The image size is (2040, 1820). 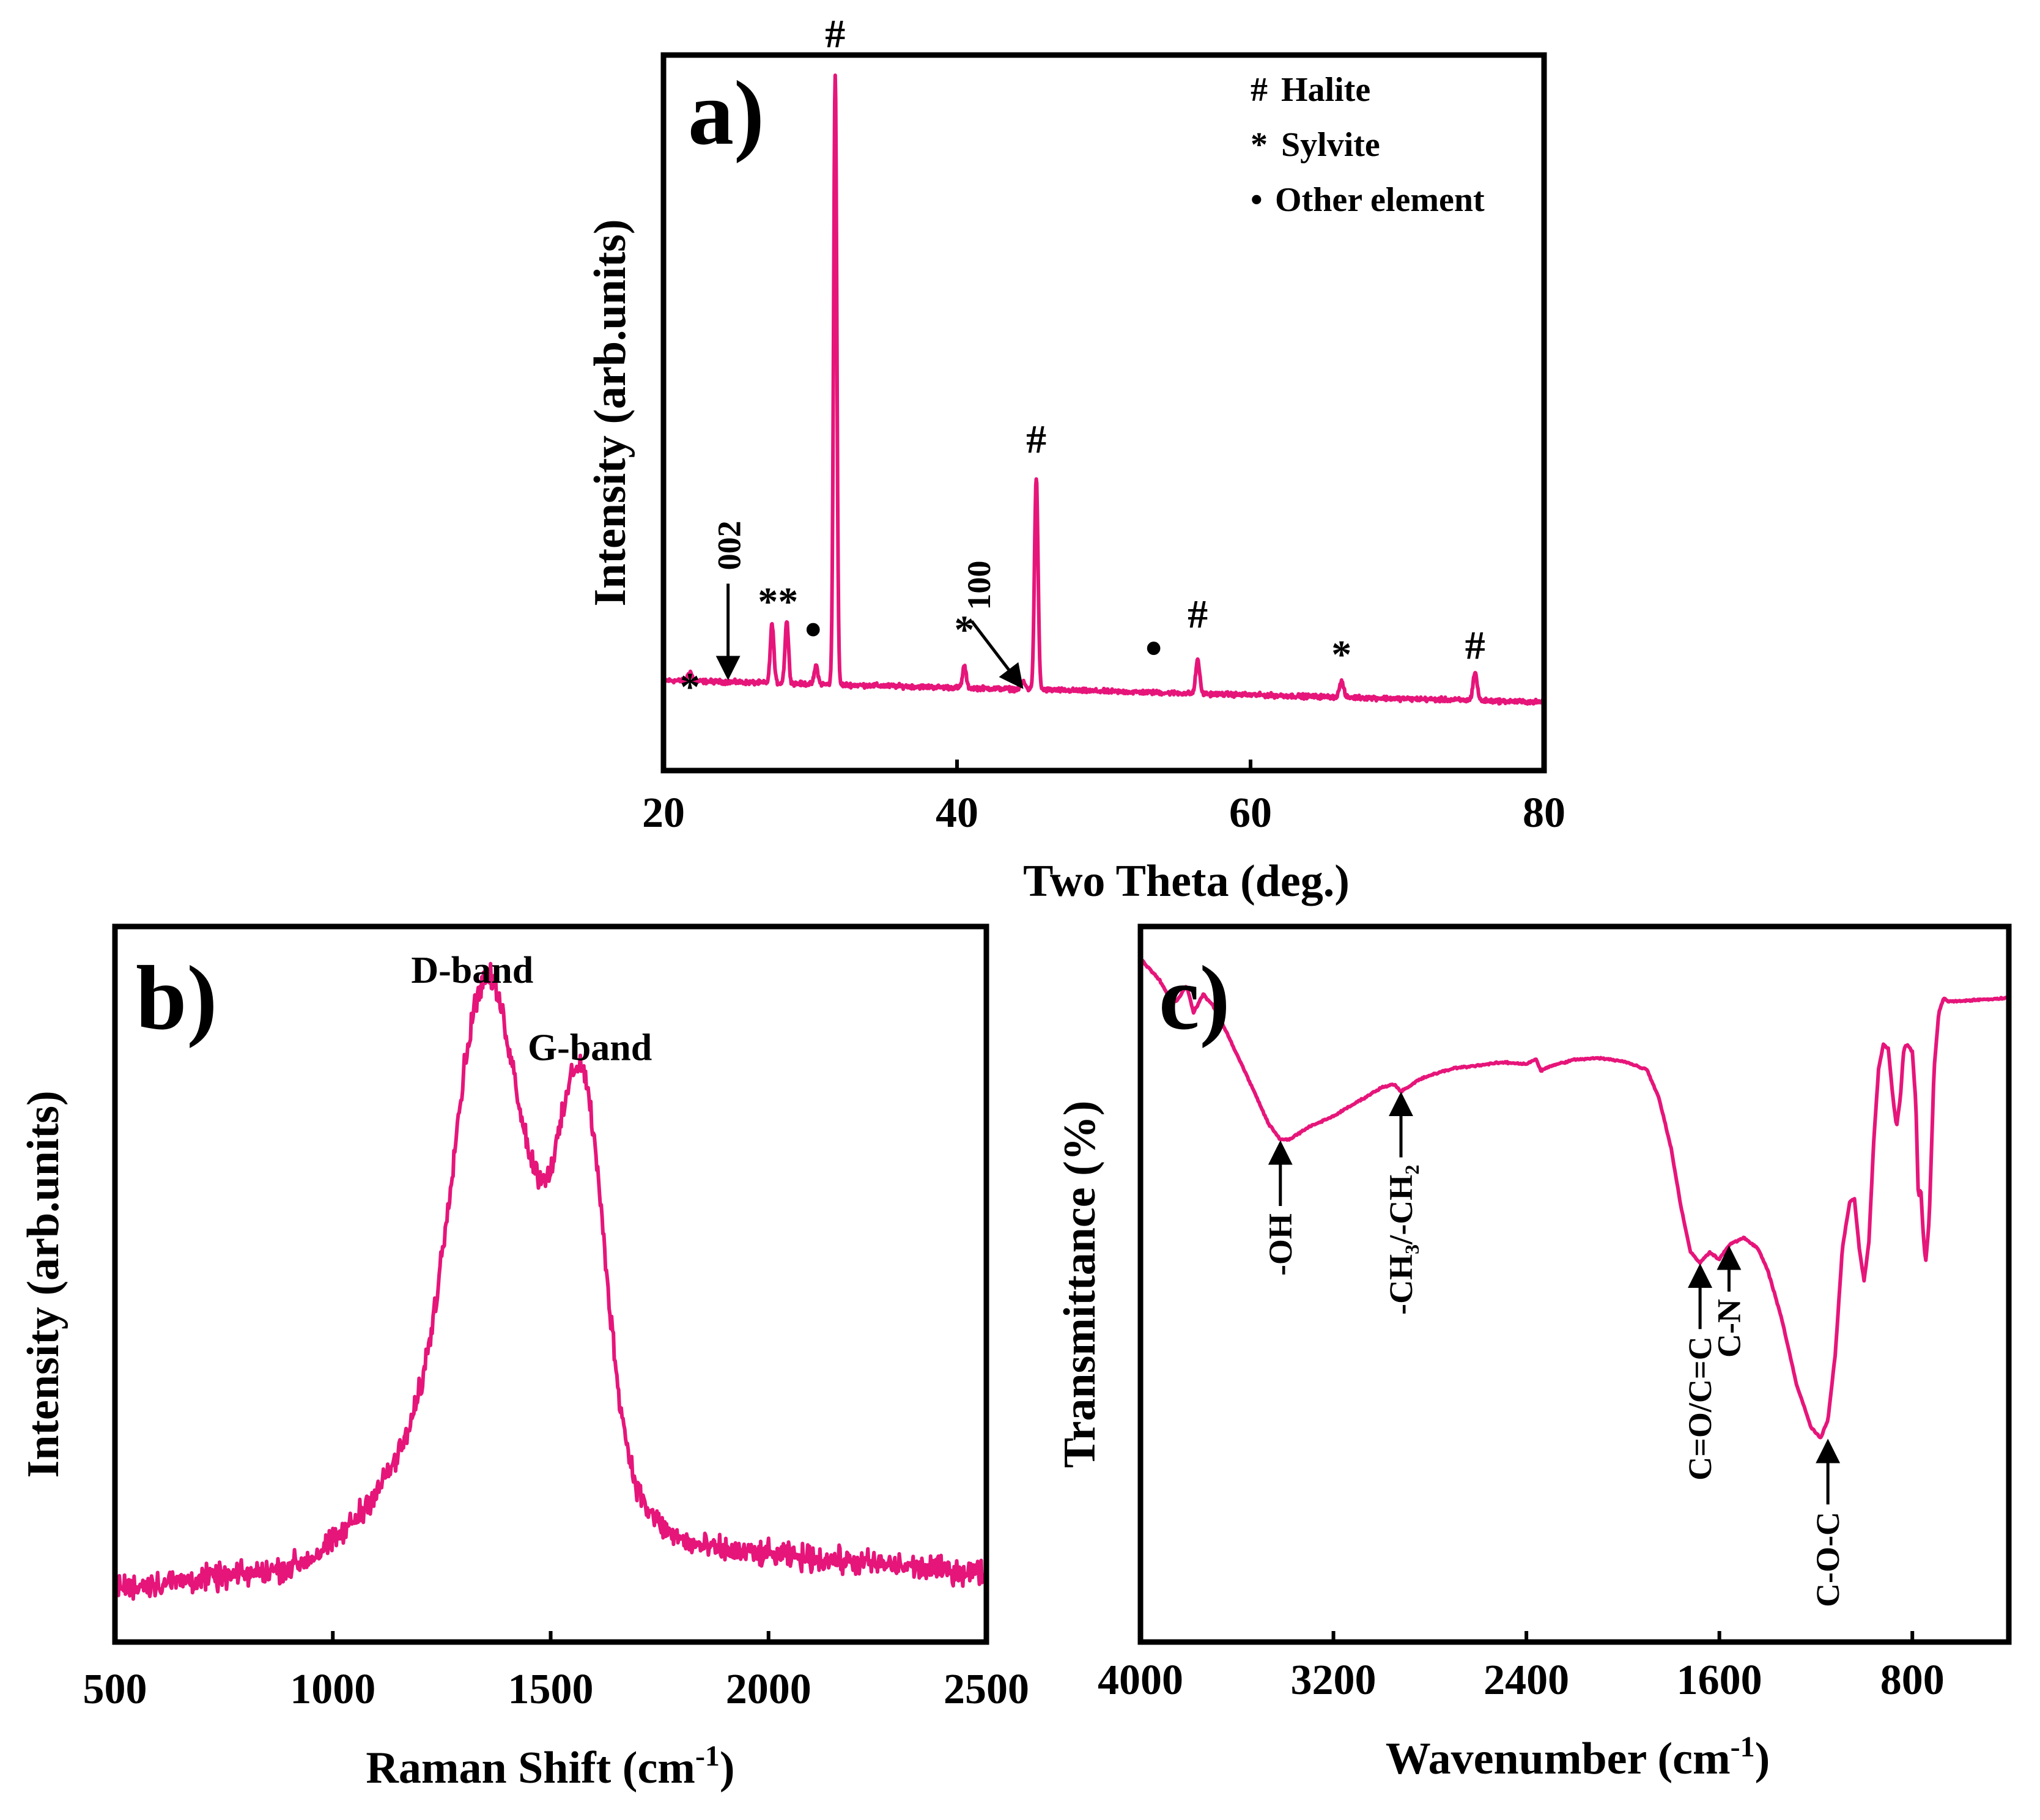 I want to click on band-label: C-O-C, so click(x=1827, y=1559).